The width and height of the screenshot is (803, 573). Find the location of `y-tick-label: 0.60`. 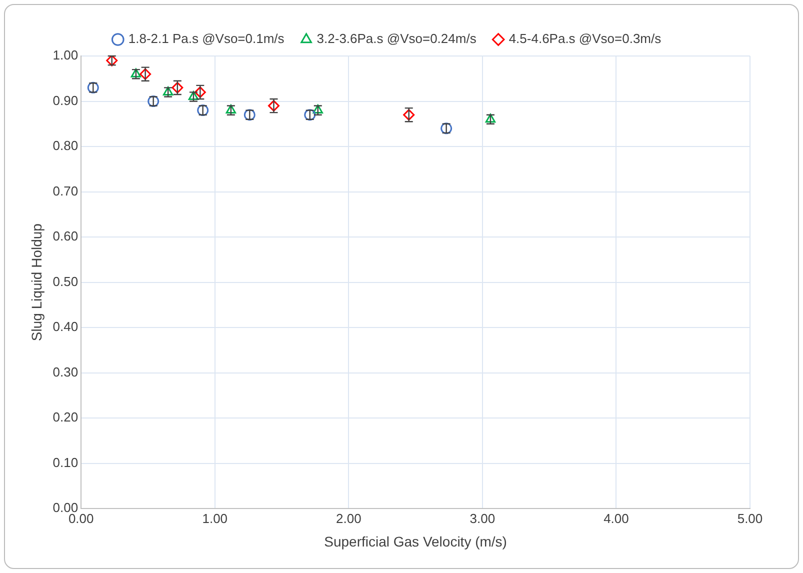

y-tick-label: 0.60 is located at coordinates (65, 236).